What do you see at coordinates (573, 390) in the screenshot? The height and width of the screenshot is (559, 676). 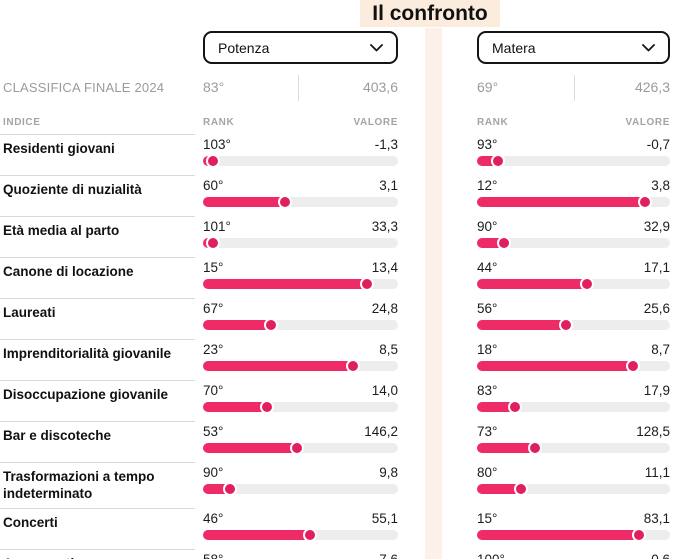 I see `metric-numbers: 83° 17,9` at bounding box center [573, 390].